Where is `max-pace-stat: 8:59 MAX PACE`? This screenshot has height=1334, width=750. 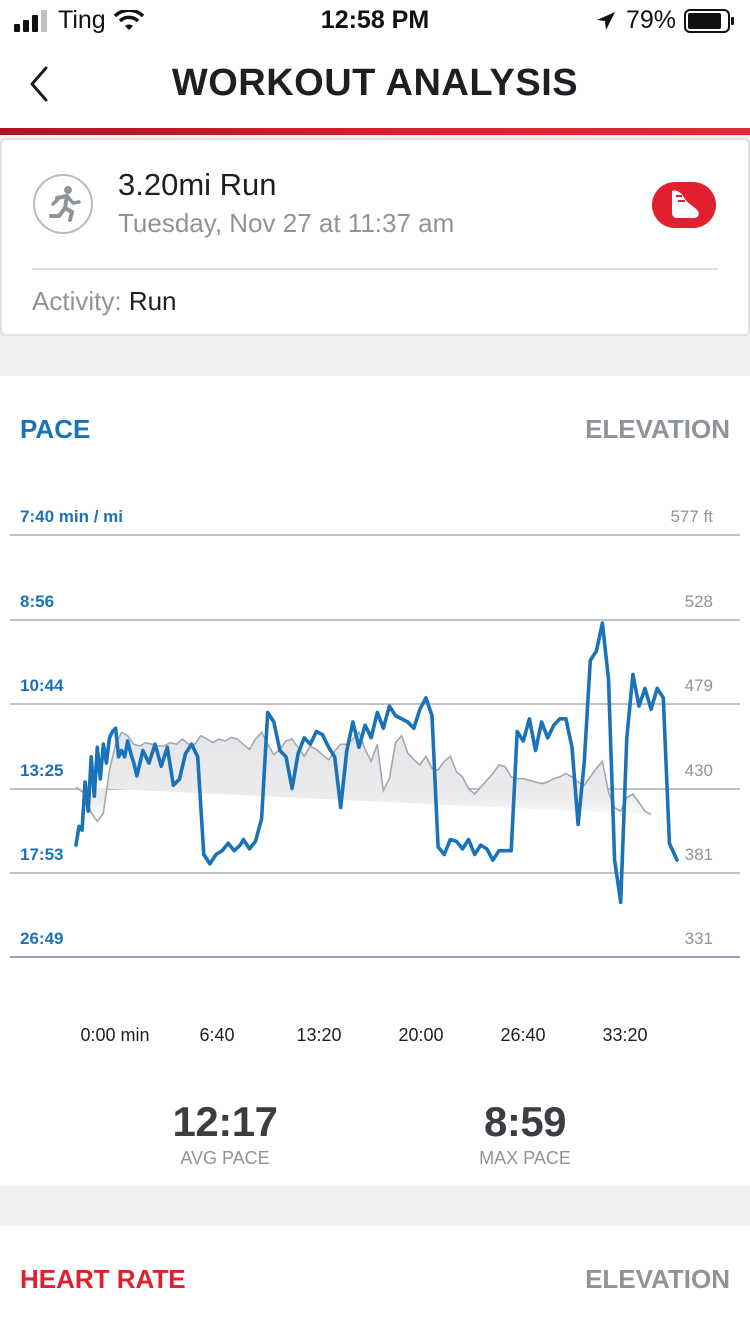 max-pace-stat: 8:59 MAX PACE is located at coordinates (525, 1133).